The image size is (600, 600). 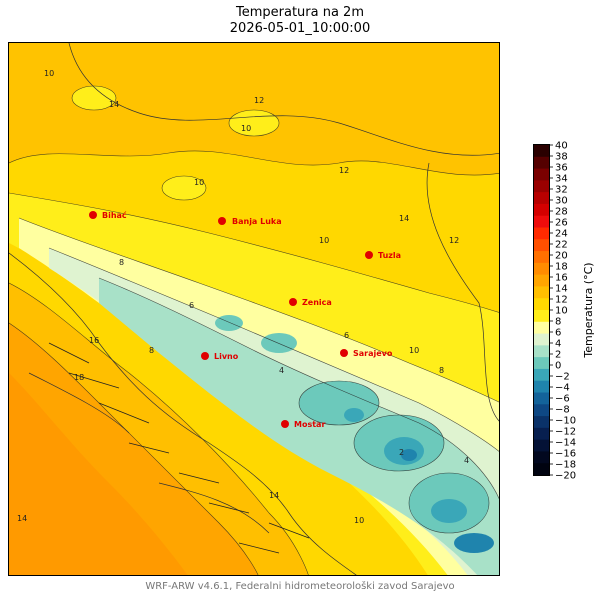 What do you see at coordinates (389, 255) in the screenshot?
I see `city-label: Tuzla` at bounding box center [389, 255].